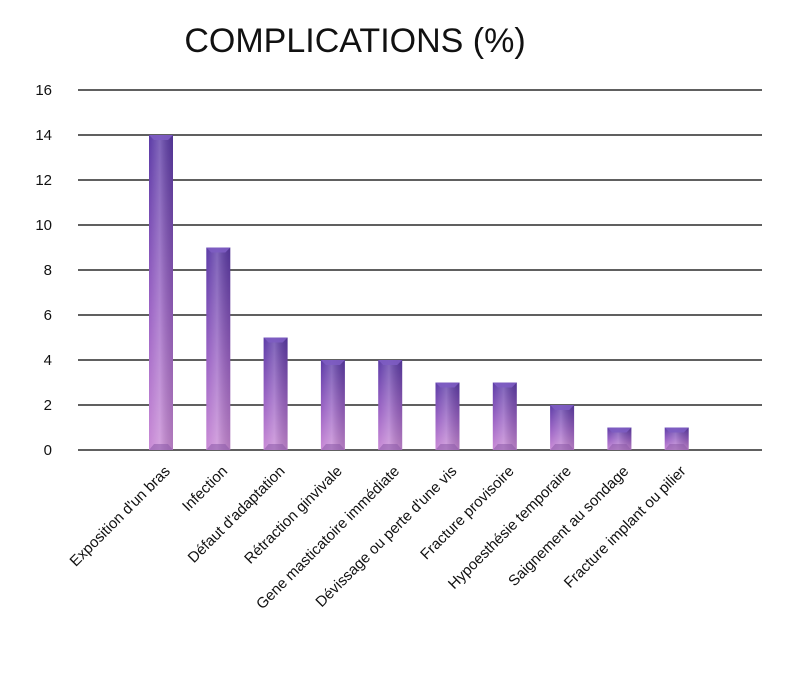  Describe the element at coordinates (43, 225) in the screenshot. I see `y-tick-label: 10` at that location.